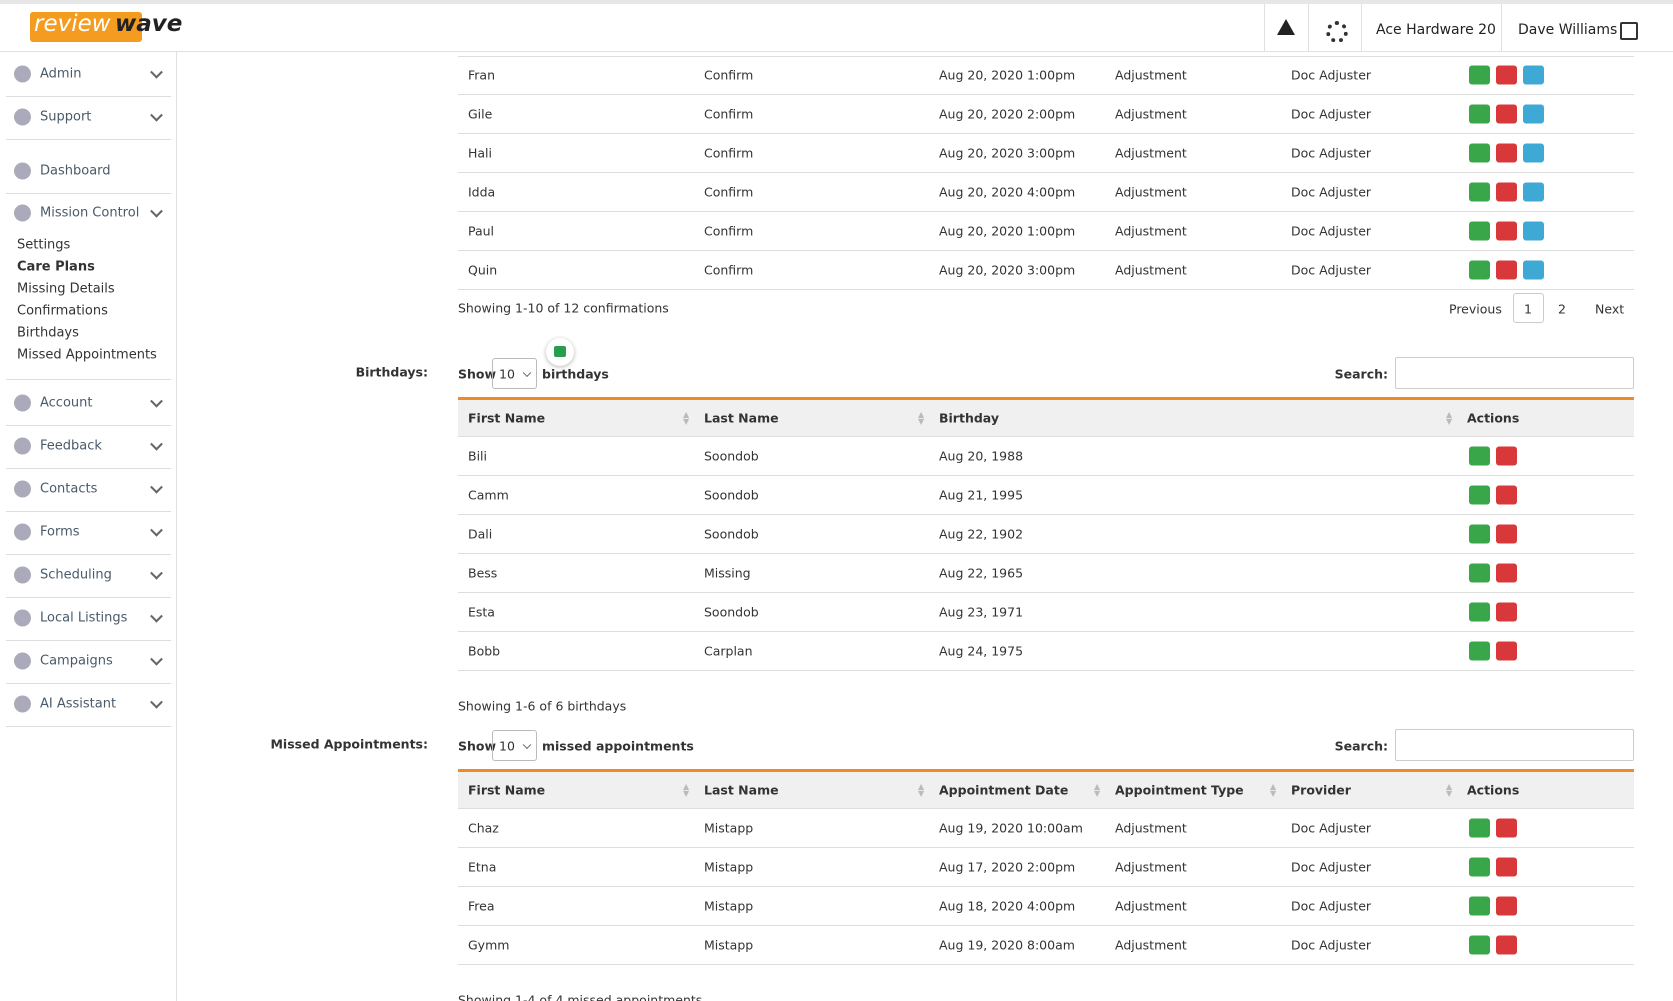 The image size is (1673, 1001). I want to click on subnav-item: Birthdays, so click(48, 333).